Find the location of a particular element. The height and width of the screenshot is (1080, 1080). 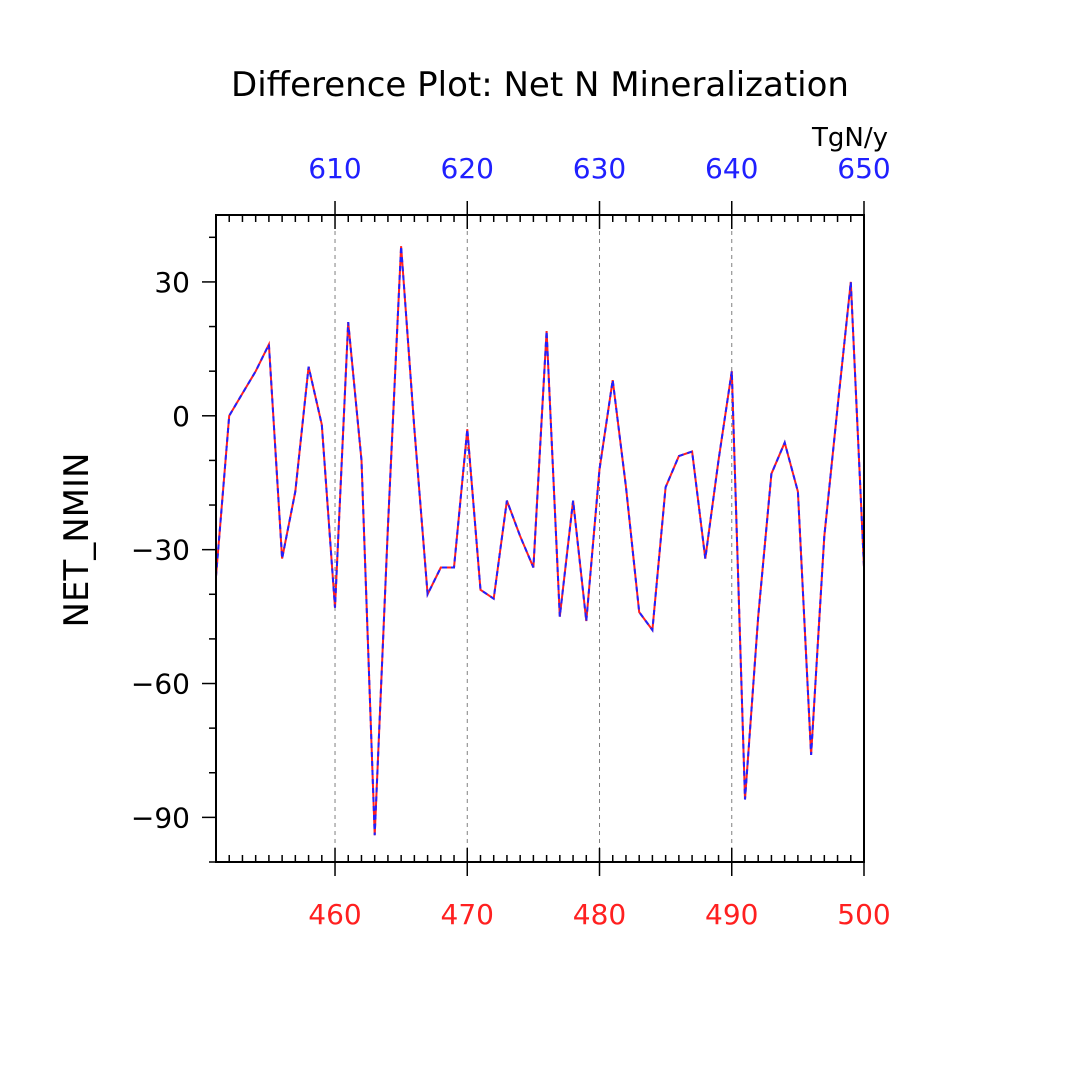

bottom-tick-label: 490 is located at coordinates (731, 914).